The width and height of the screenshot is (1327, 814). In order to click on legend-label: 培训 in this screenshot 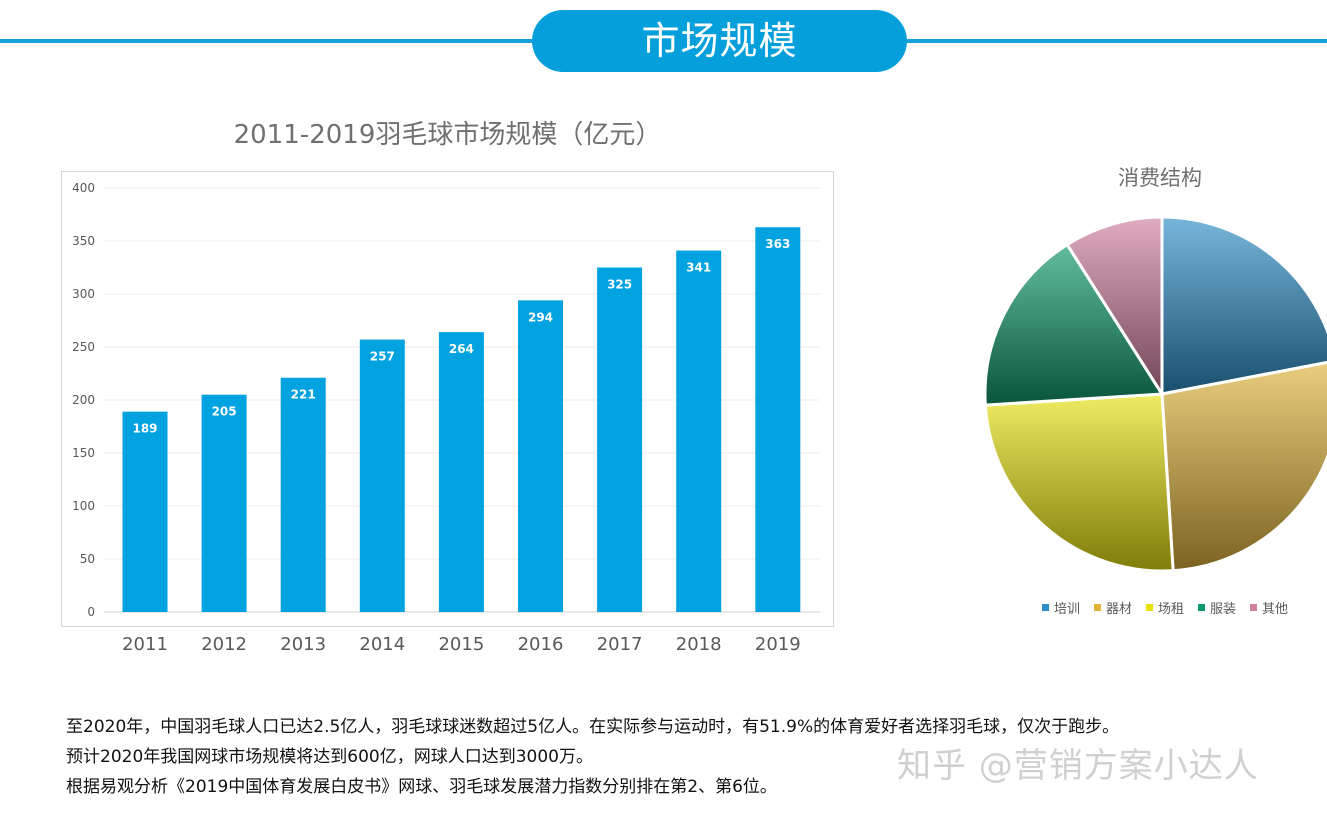, I will do `click(1066, 609)`.